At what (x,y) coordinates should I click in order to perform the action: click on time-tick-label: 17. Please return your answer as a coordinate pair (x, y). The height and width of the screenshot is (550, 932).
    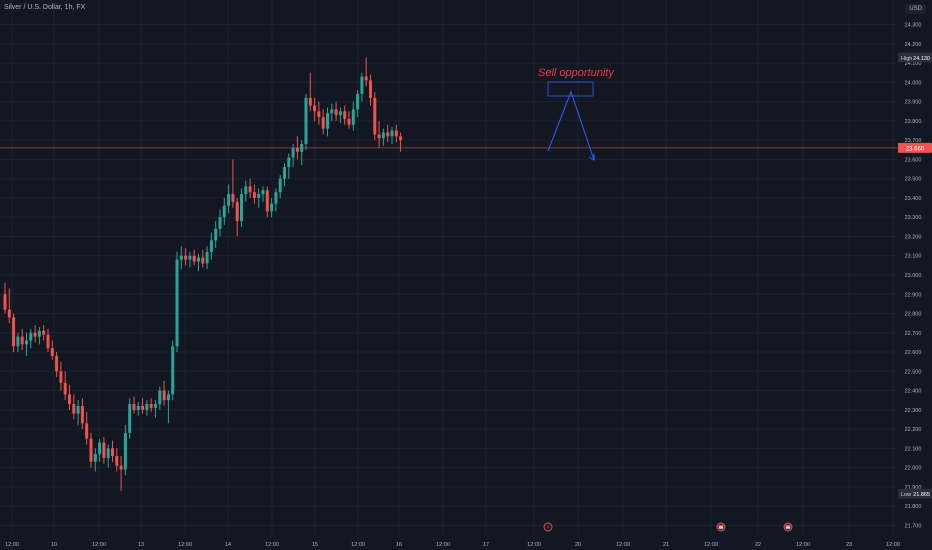
    Looking at the image, I should click on (486, 545).